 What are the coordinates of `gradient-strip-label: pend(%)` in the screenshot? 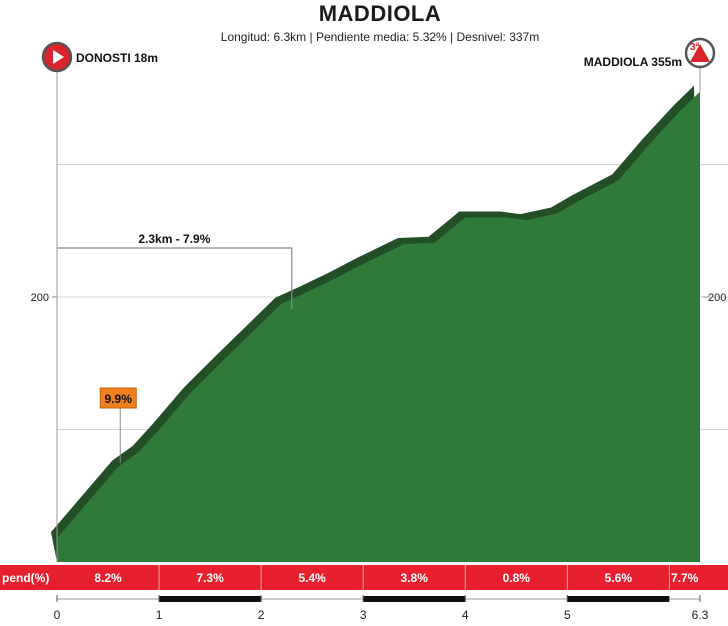 It's located at (25, 578).